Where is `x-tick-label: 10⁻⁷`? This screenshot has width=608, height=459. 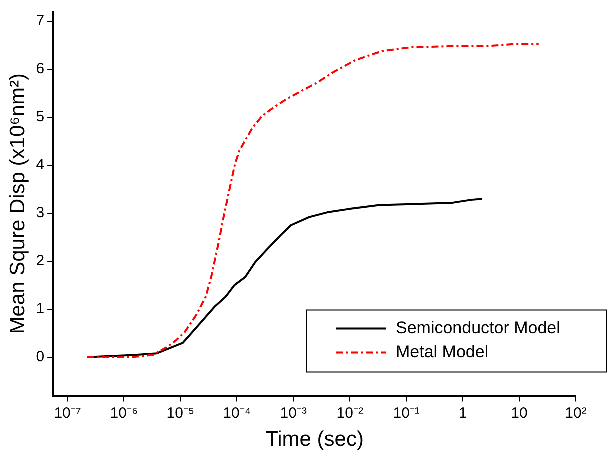 x-tick-label: 10⁻⁷ is located at coordinates (68, 413).